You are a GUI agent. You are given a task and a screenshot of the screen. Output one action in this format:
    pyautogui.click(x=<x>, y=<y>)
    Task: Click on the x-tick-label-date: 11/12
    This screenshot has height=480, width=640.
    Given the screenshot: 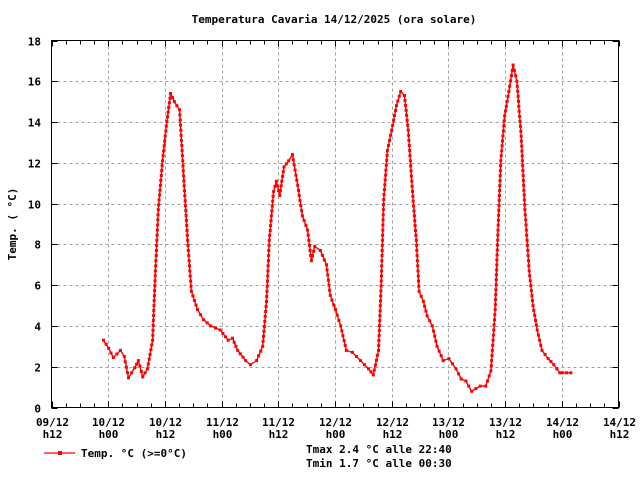 What is the action you would take?
    pyautogui.click(x=222, y=422)
    